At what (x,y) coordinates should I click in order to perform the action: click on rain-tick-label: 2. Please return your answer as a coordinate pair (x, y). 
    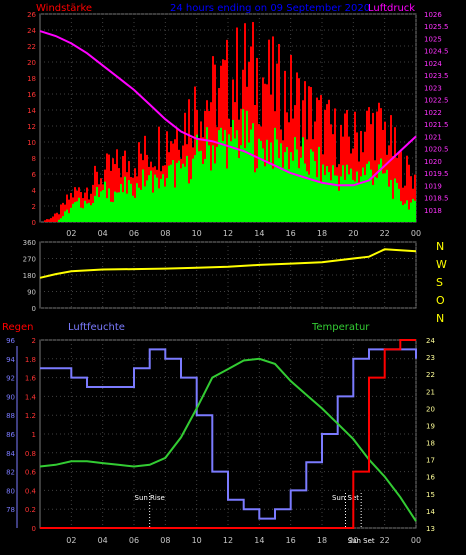
    Looking at the image, I should click on (34, 341).